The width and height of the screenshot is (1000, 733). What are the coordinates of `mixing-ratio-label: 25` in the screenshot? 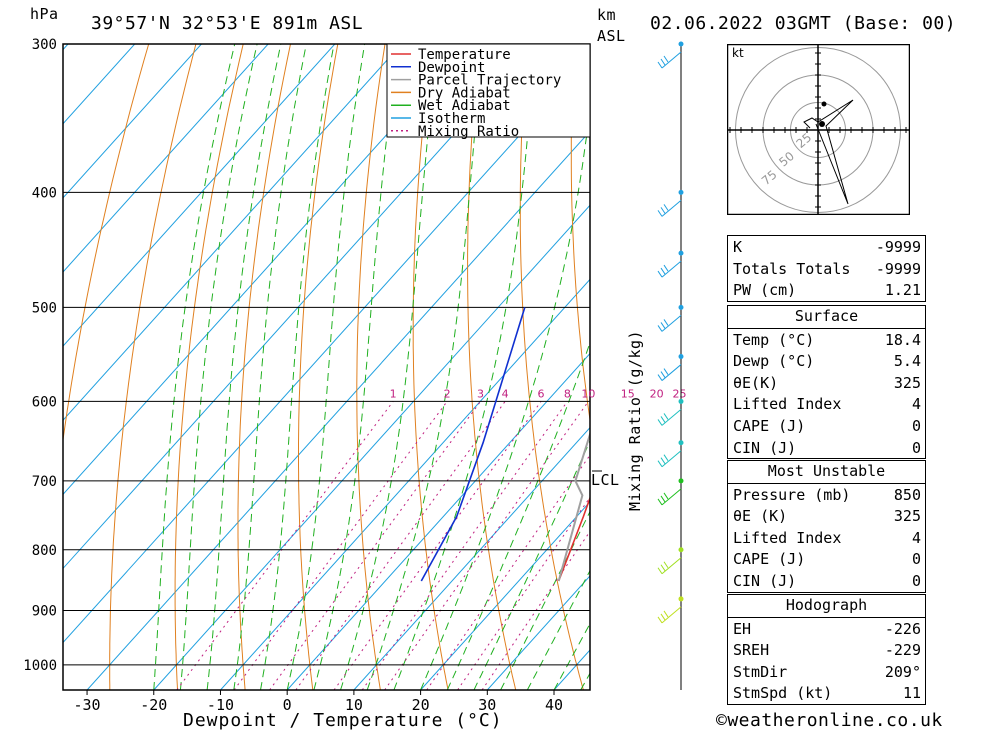 It's located at (679, 393).